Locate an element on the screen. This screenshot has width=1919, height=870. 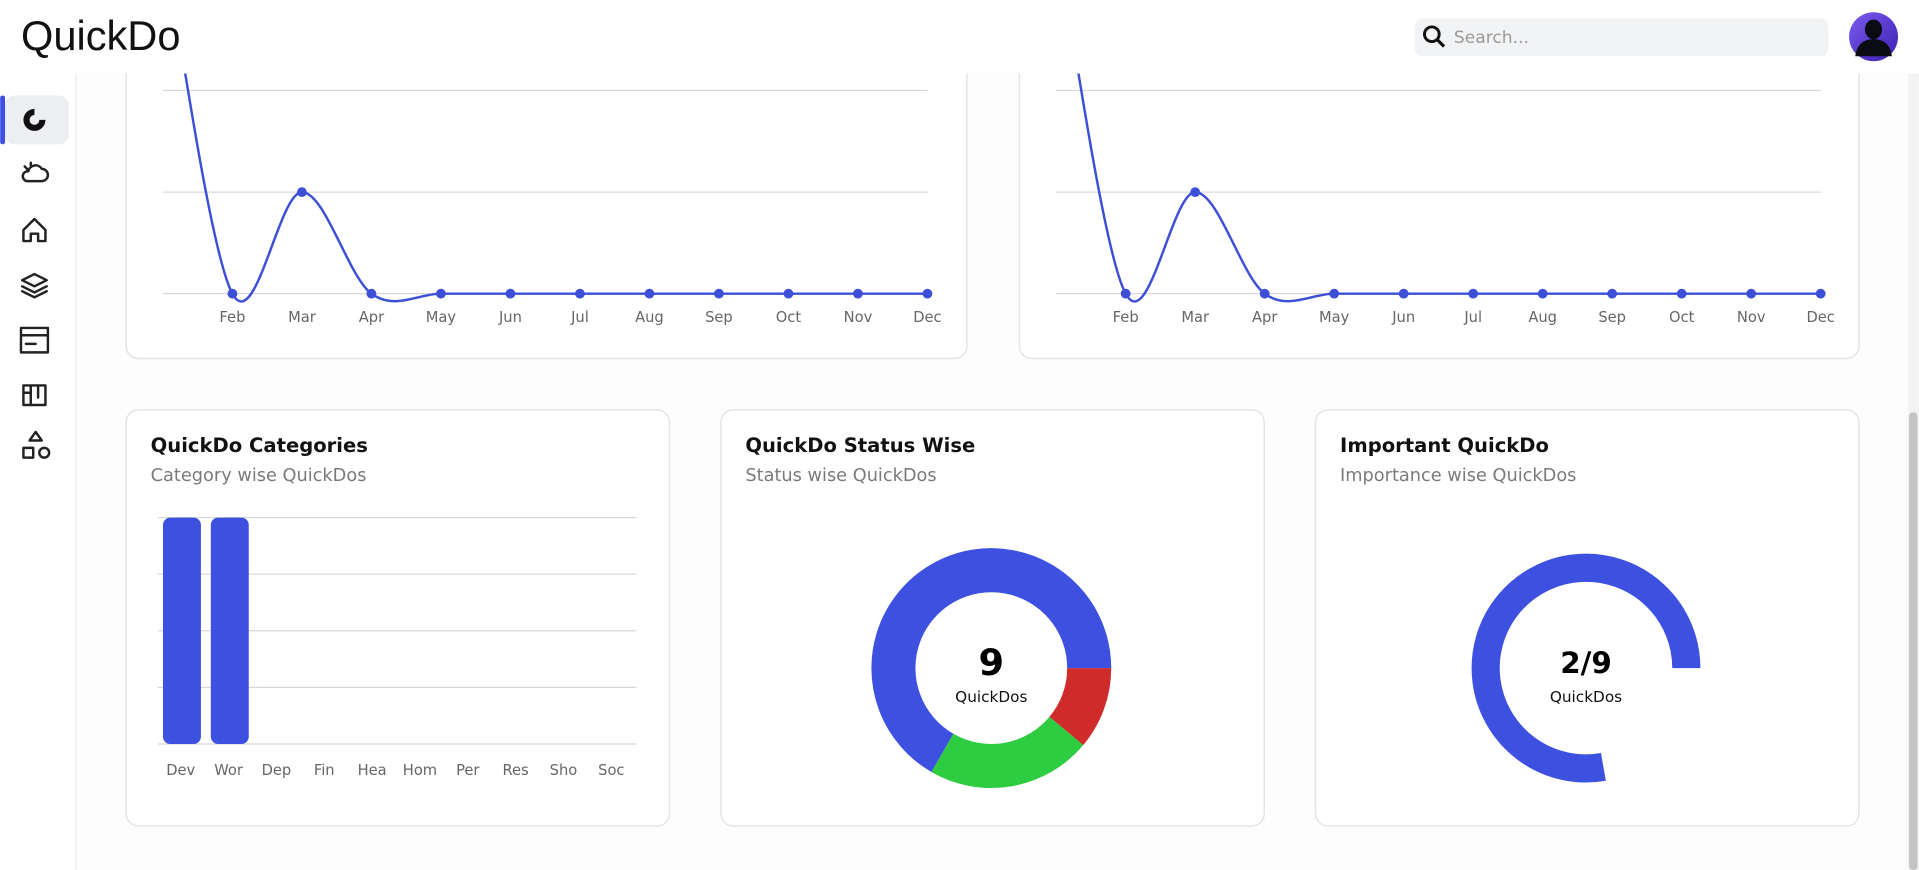
card-subtitle: Importance wise QuickDos is located at coordinates (1458, 476).